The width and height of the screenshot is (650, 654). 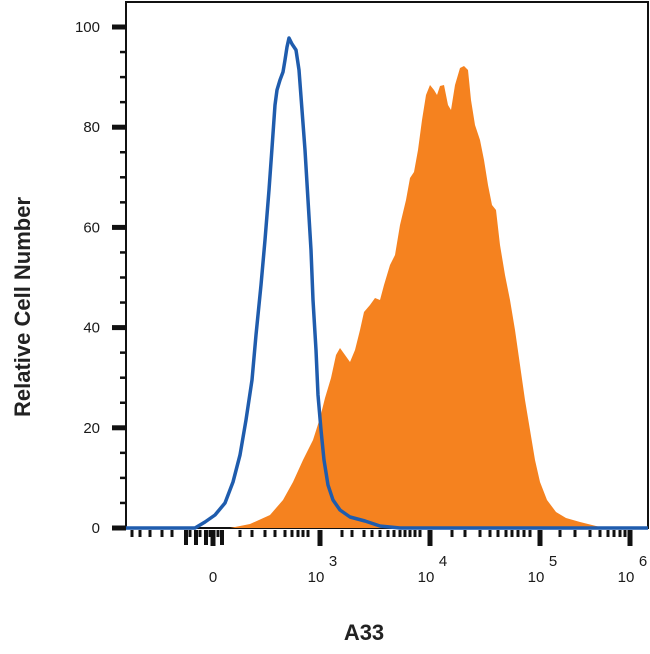 What do you see at coordinates (96, 528) in the screenshot?
I see `y-tick-label: 0` at bounding box center [96, 528].